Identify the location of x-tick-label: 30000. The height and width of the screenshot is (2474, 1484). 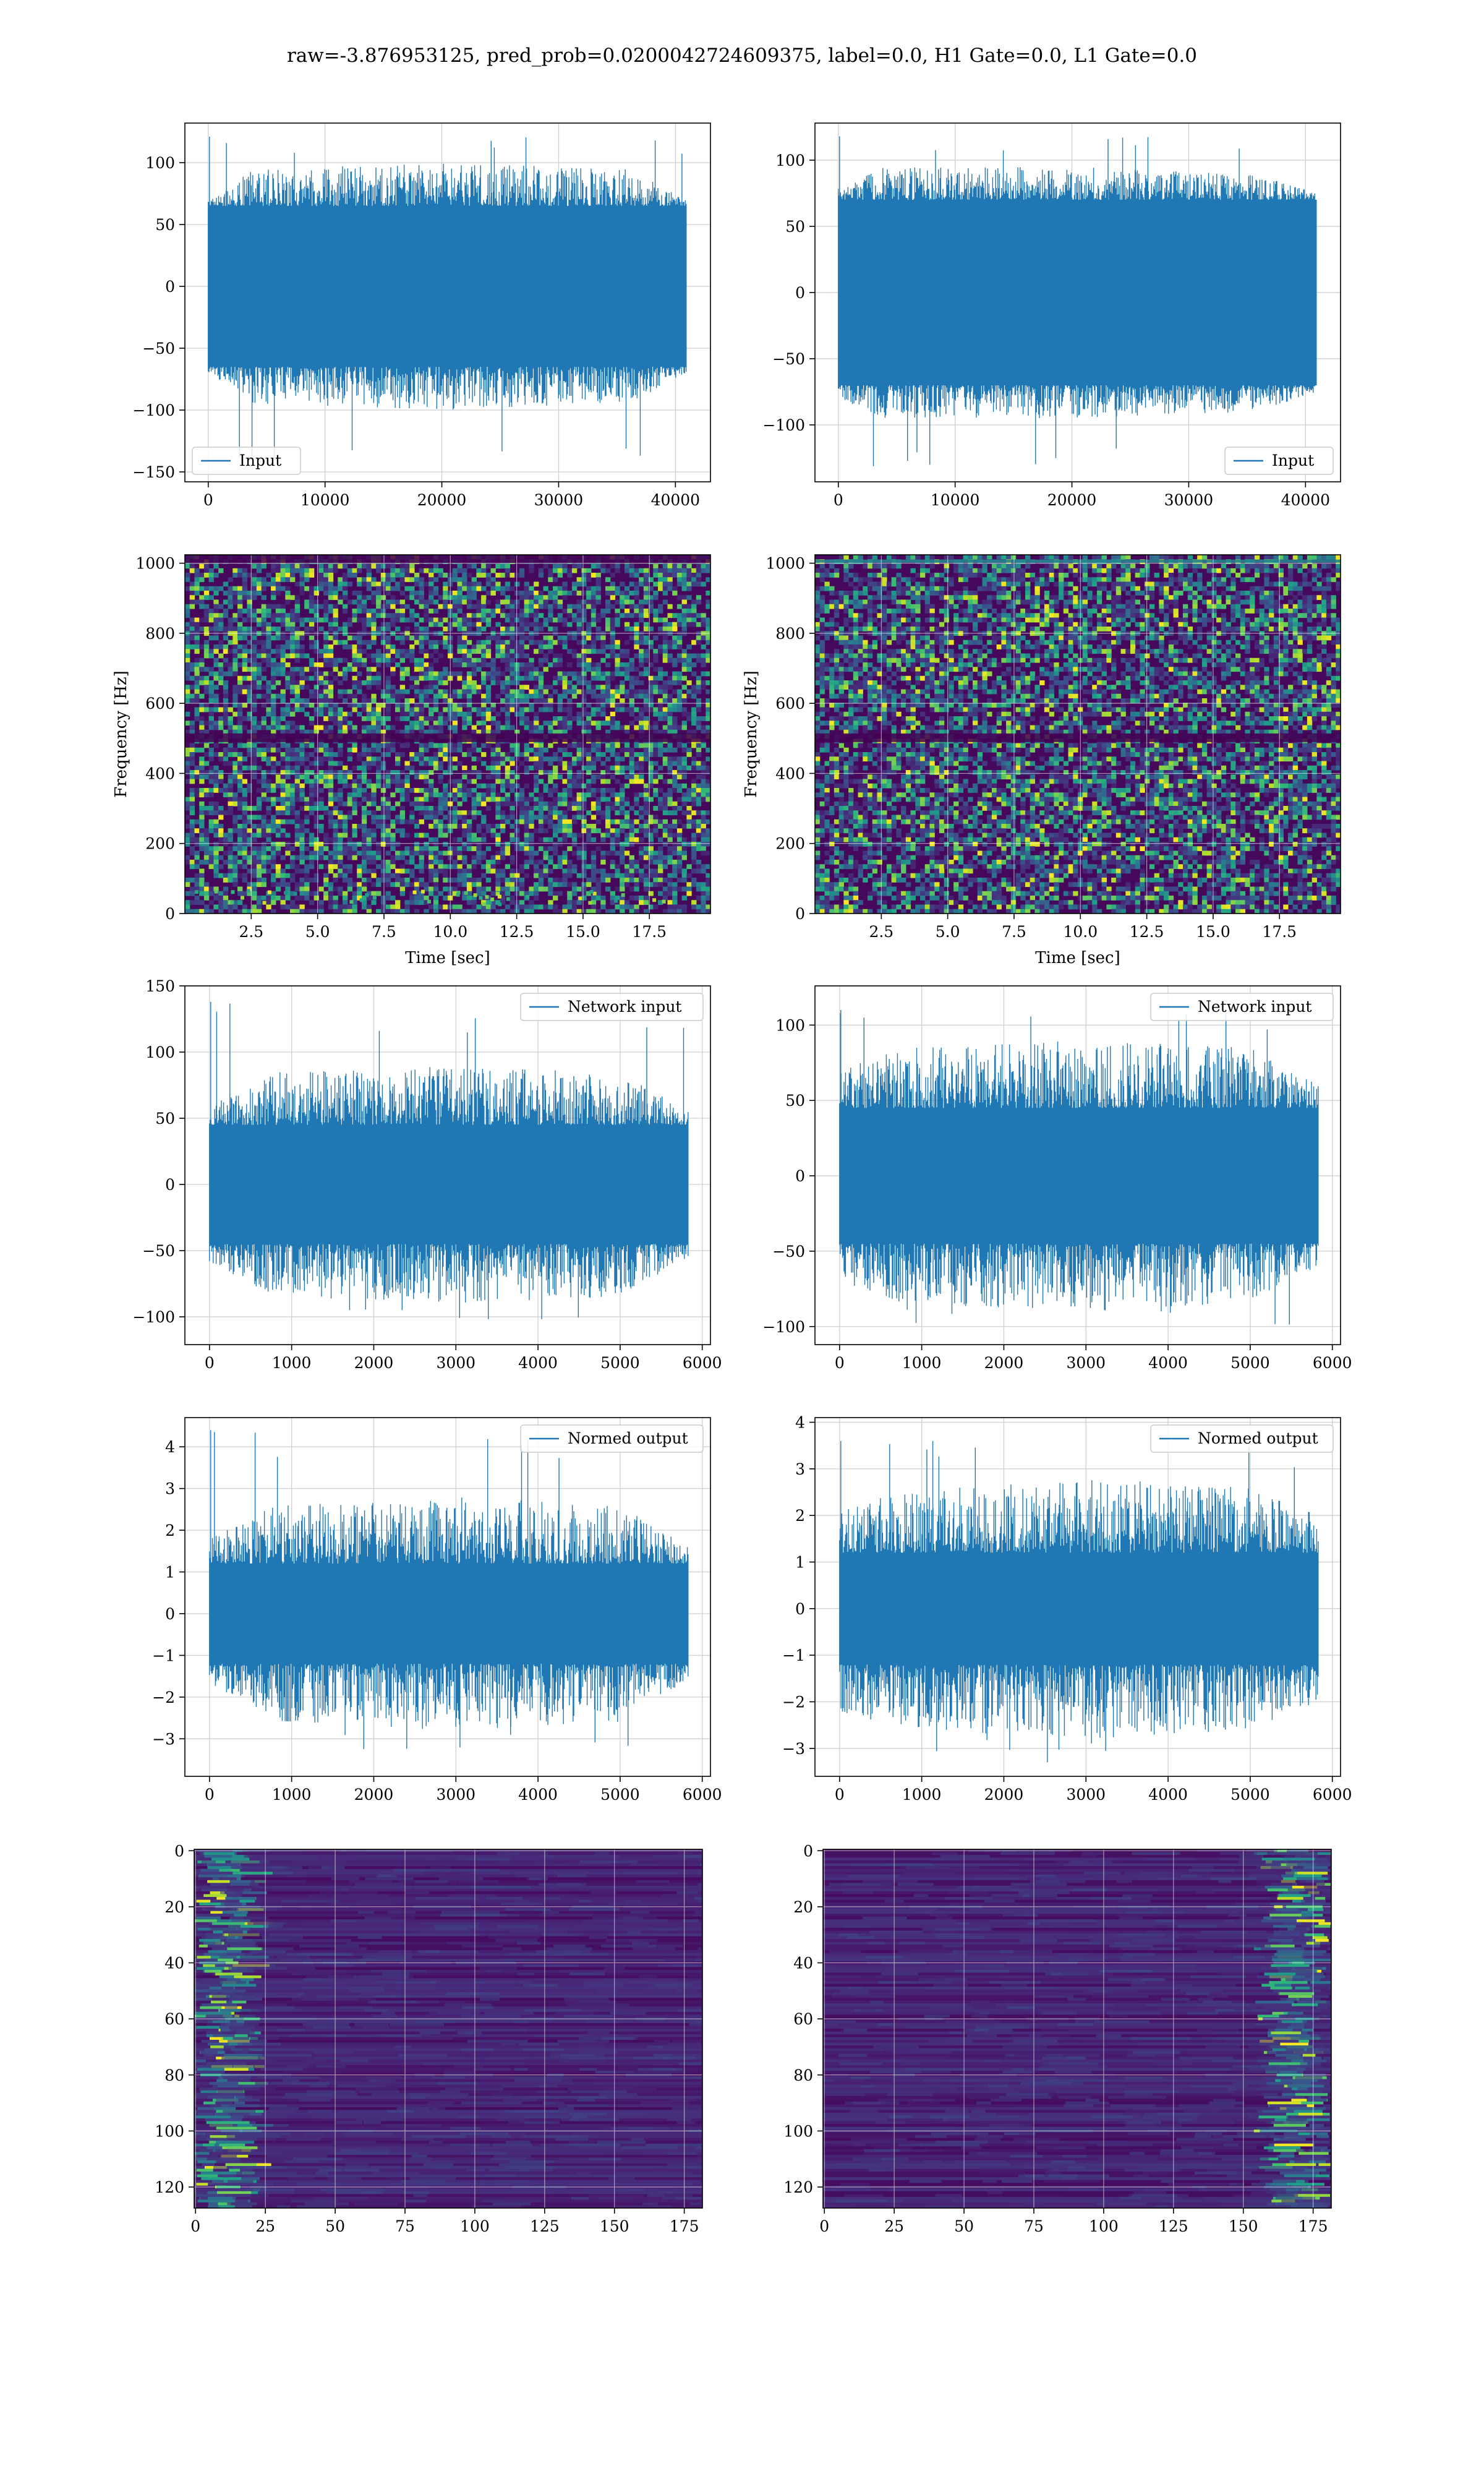
(1189, 500).